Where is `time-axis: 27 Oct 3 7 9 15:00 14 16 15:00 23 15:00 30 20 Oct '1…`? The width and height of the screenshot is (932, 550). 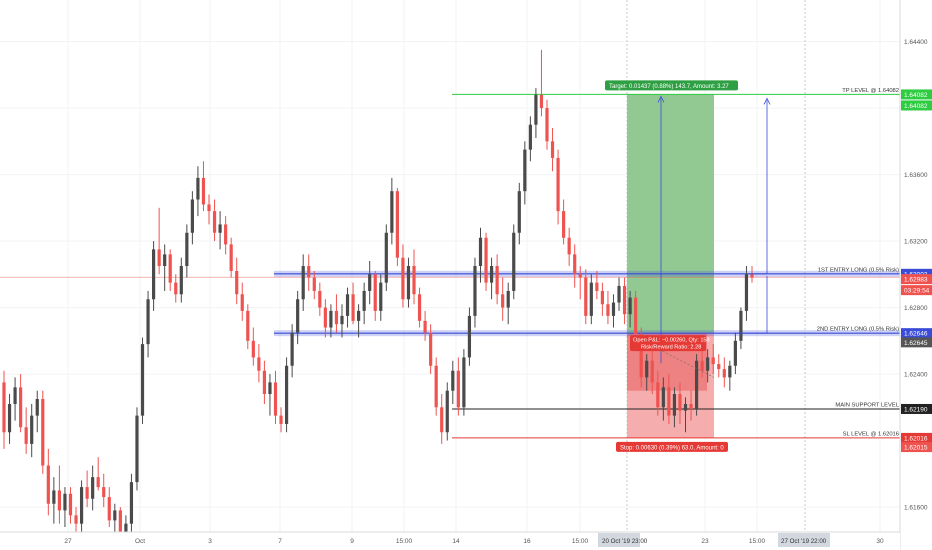
time-axis: 27 Oct 3 7 9 15:00 14 16 15:00 23 15:00 30 20 Oct '1… is located at coordinates (450, 540).